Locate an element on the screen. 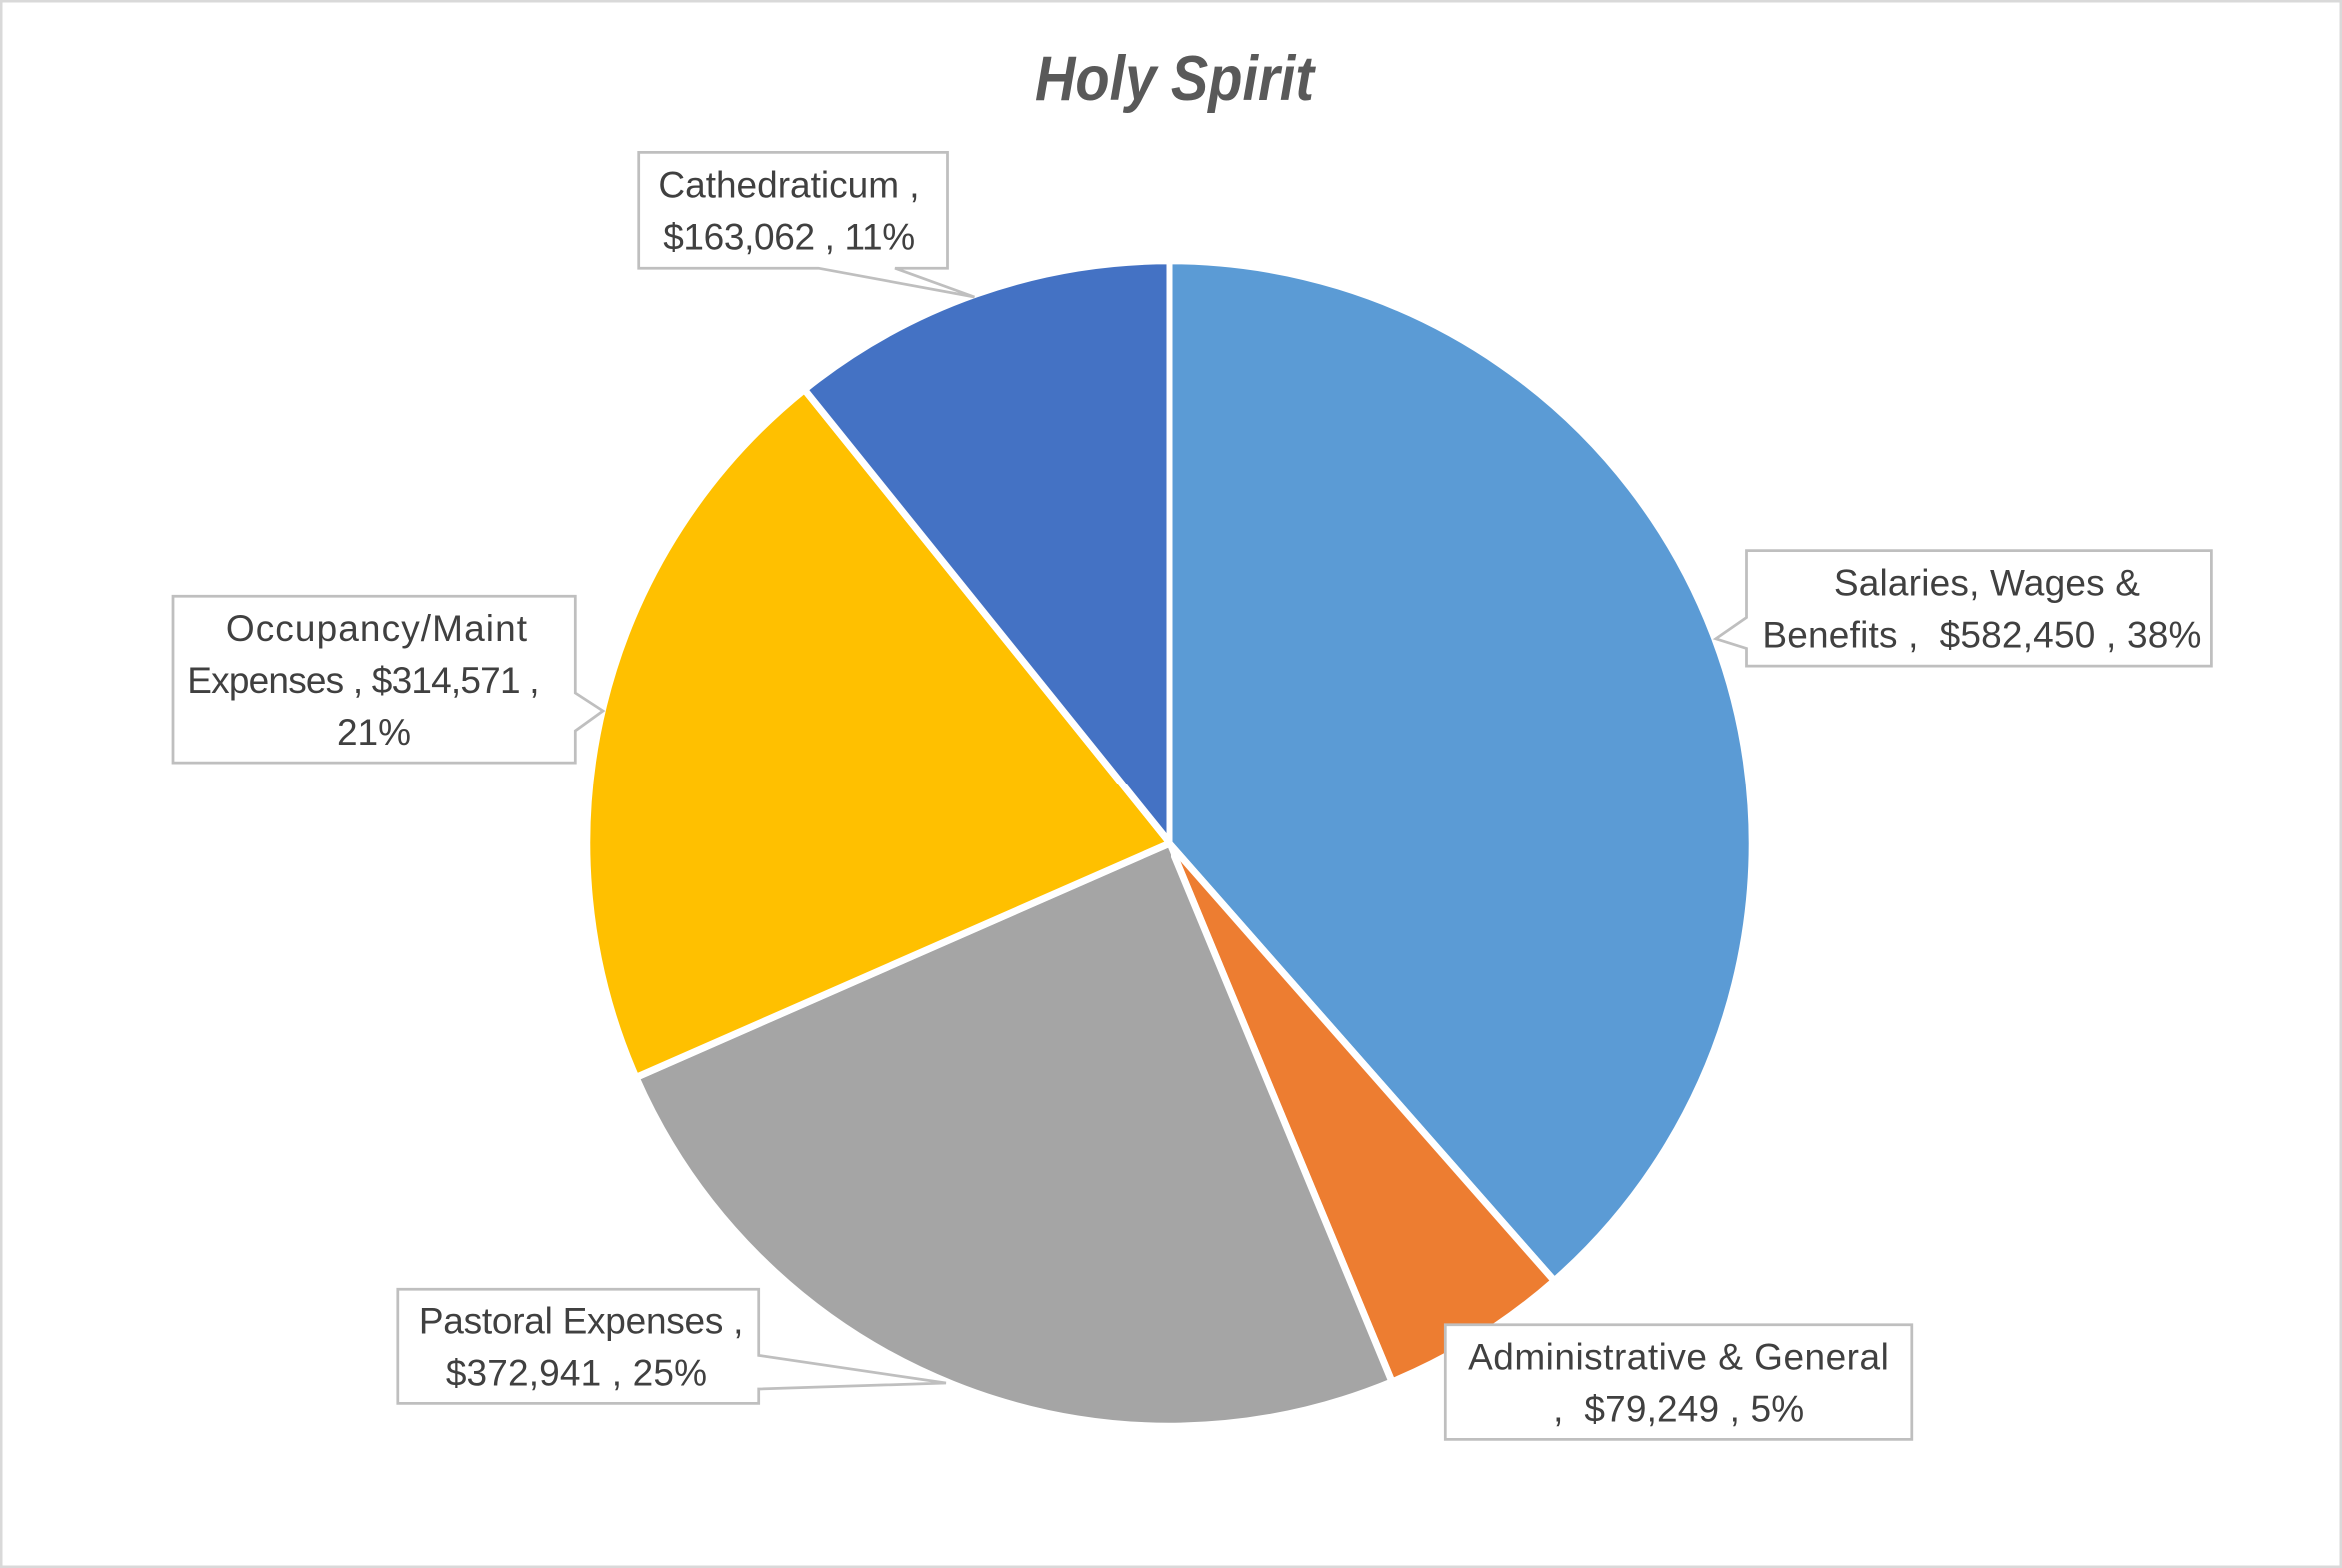 The width and height of the screenshot is (2342, 1568). svg-text: $372,941 , 25% is located at coordinates (576, 1374).